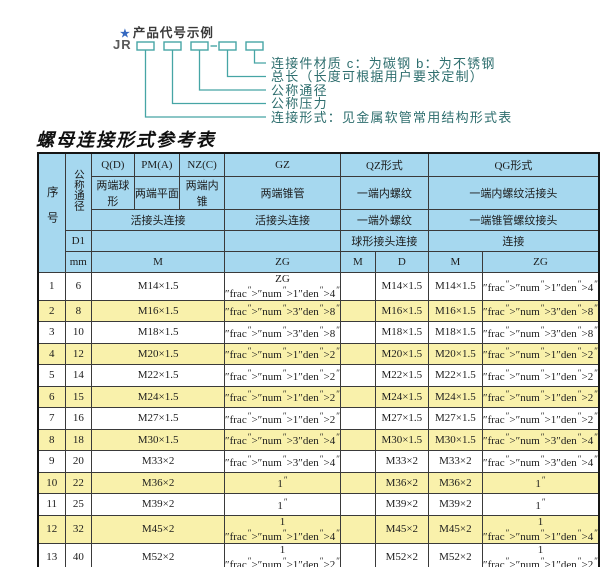 Image resolution: width=600 pixels, height=567 pixels. Describe the element at coordinates (384, 164) in the screenshot. I see `header-col-qz: QZ形式` at that location.